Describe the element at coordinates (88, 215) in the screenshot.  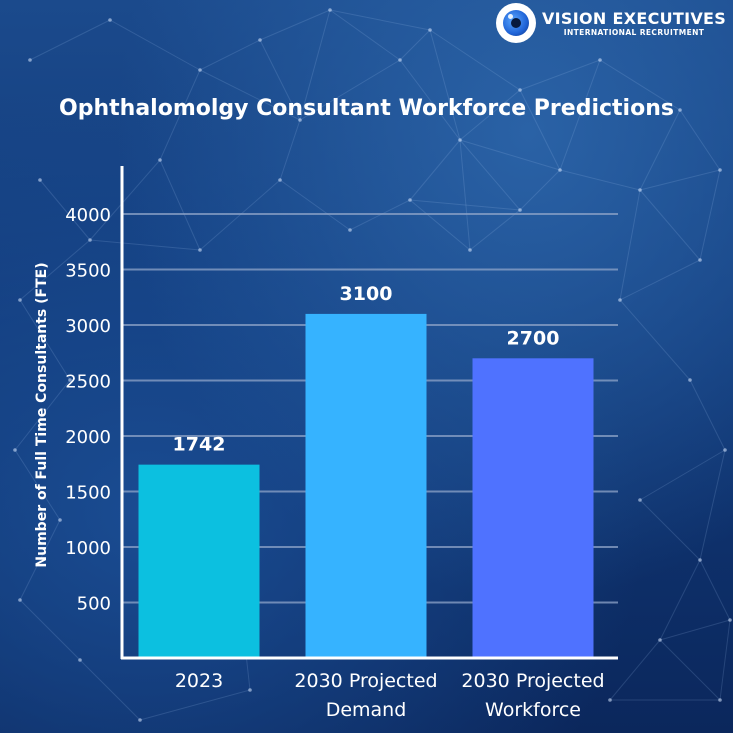
I see `y-tick-label: 4000` at that location.